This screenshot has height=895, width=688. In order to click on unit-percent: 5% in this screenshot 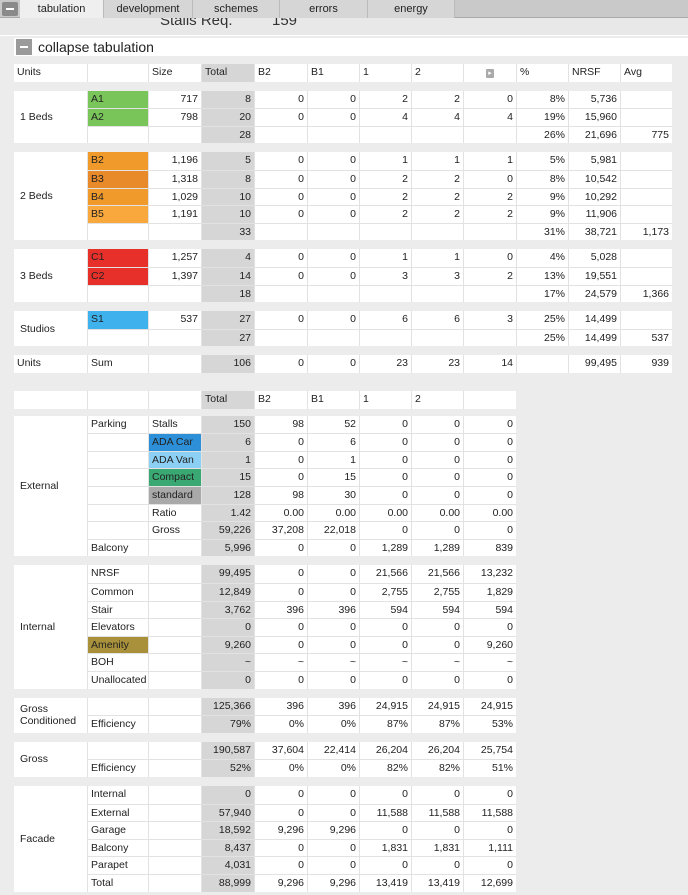, I will do `click(542, 161)`.